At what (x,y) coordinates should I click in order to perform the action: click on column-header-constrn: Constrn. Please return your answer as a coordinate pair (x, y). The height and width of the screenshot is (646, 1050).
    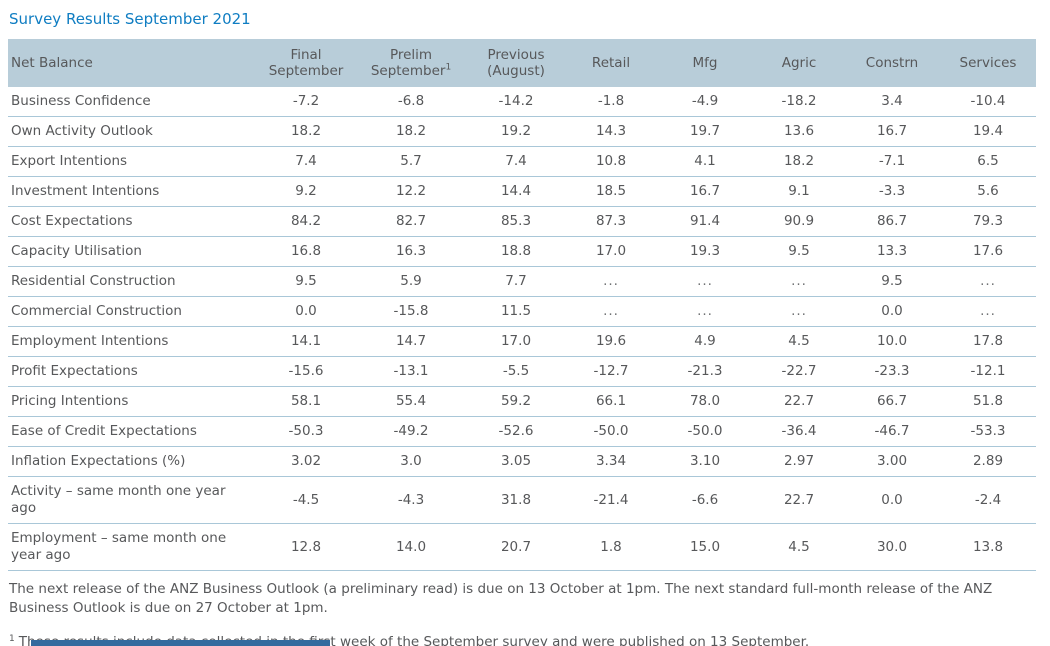
    Looking at the image, I should click on (892, 63).